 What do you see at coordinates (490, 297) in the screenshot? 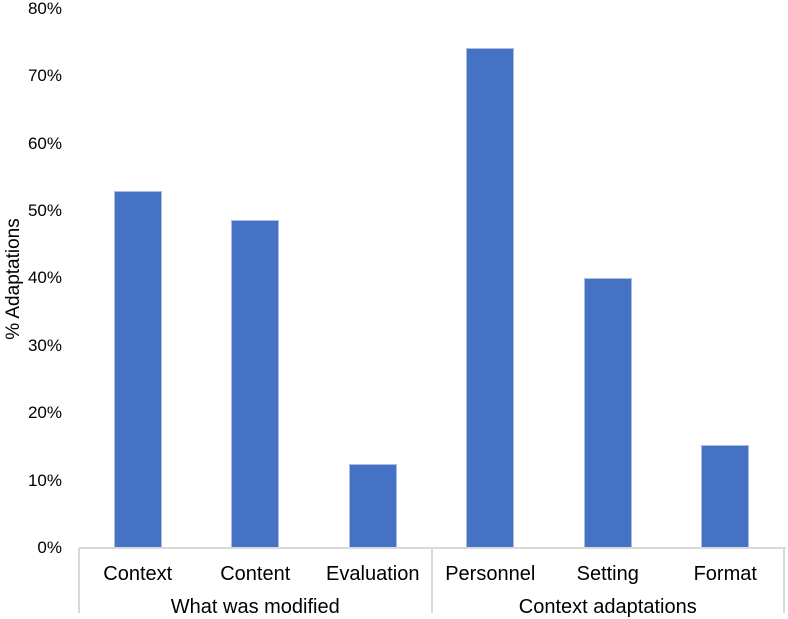
I see `bar-personnel` at bounding box center [490, 297].